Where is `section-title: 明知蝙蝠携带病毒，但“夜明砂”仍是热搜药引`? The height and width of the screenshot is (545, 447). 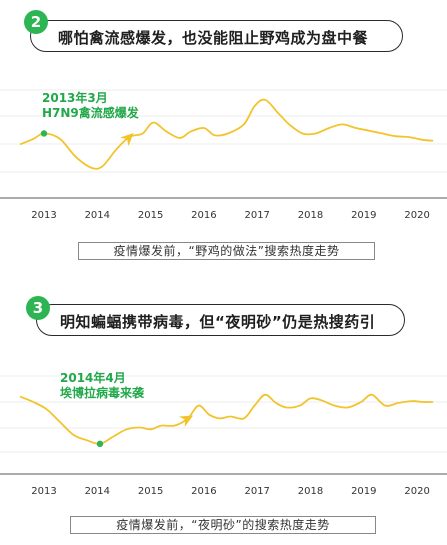 section-title: 明知蝙蝠携带病毒，但“夜明砂”仍是热搜药引 is located at coordinates (218, 322).